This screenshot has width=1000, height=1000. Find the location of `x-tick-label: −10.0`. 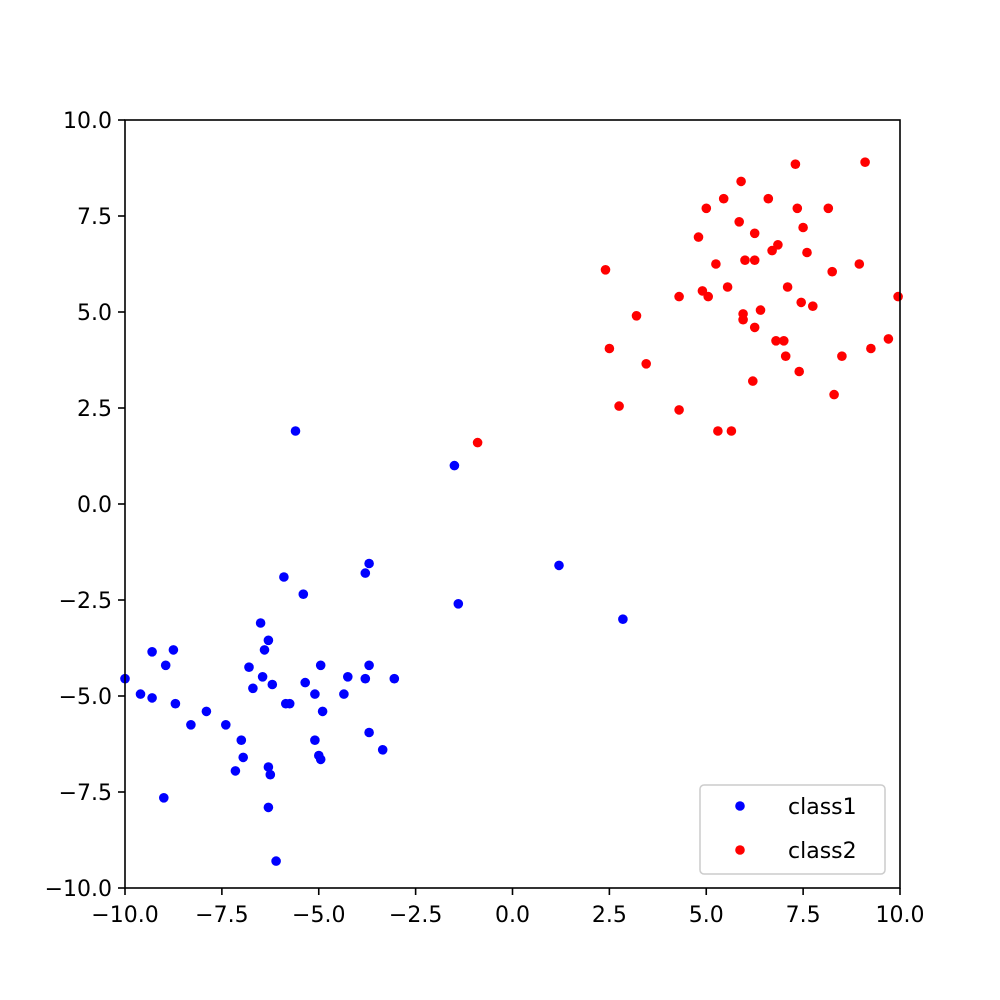

x-tick-label: −10.0 is located at coordinates (124, 915).